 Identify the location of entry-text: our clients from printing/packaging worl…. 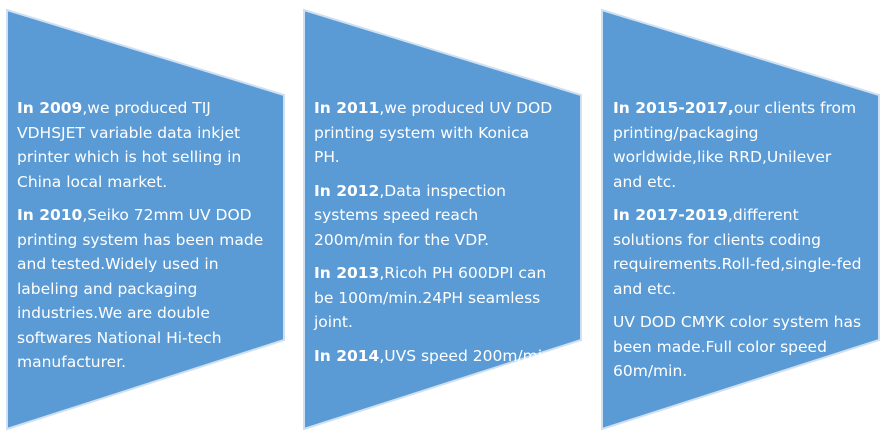
(735, 145).